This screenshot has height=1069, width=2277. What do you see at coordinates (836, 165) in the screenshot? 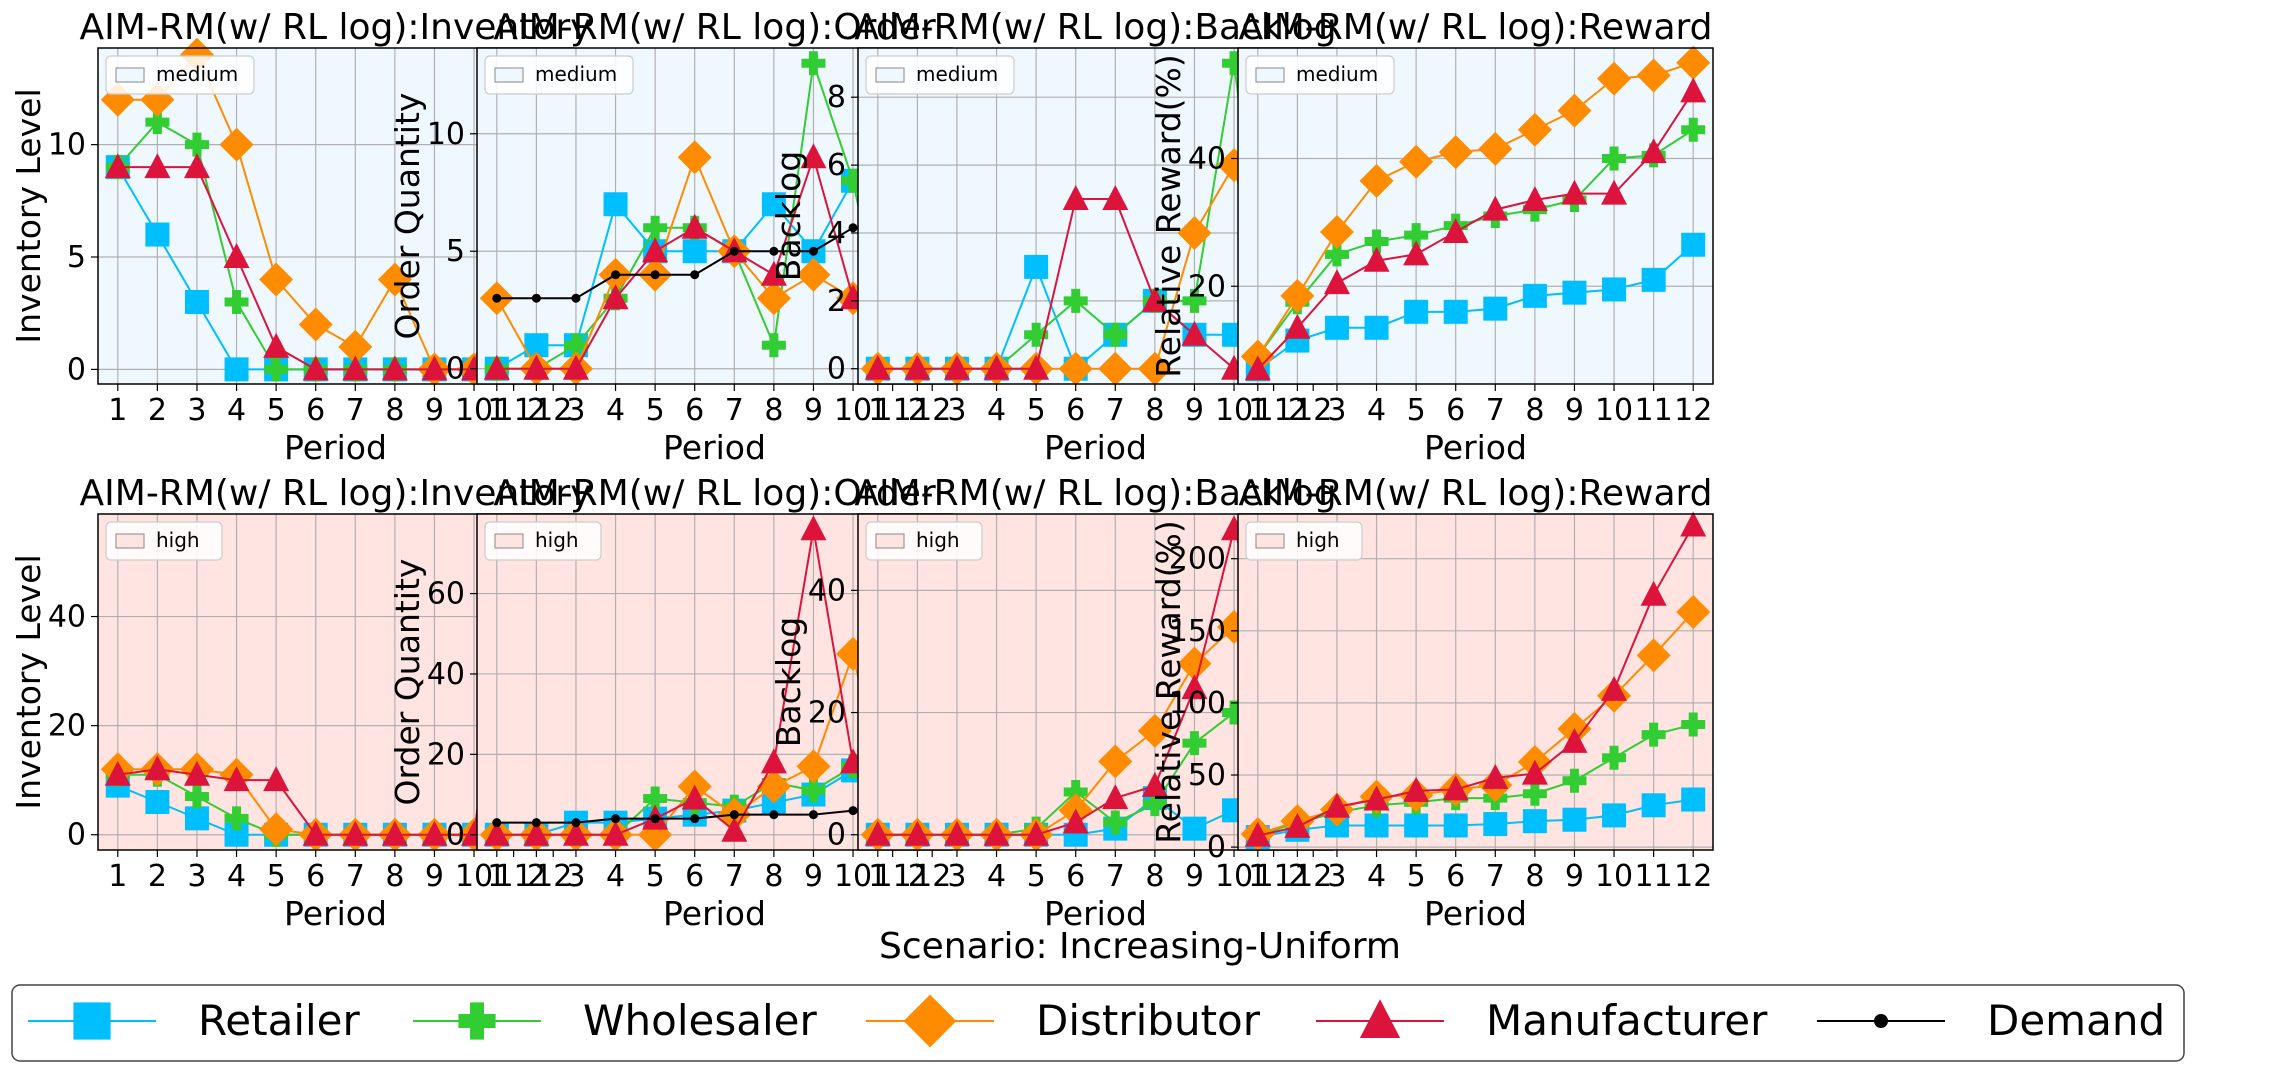
I see `y-tick-label: 6` at bounding box center [836, 165].